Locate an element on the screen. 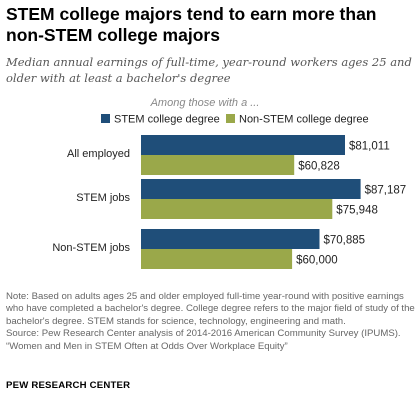  category-label-0: All employed is located at coordinates (98, 154).